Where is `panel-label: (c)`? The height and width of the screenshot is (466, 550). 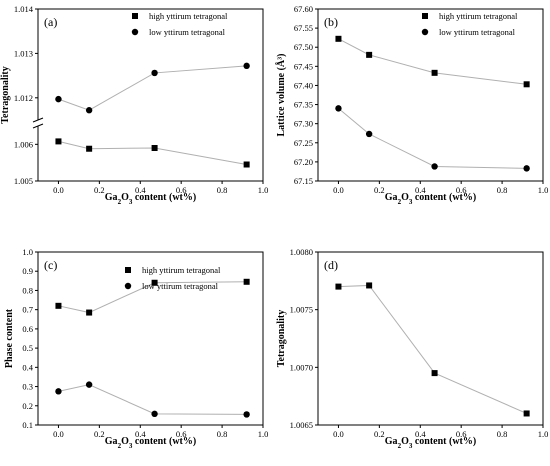 panel-label: (c) is located at coordinates (50, 265).